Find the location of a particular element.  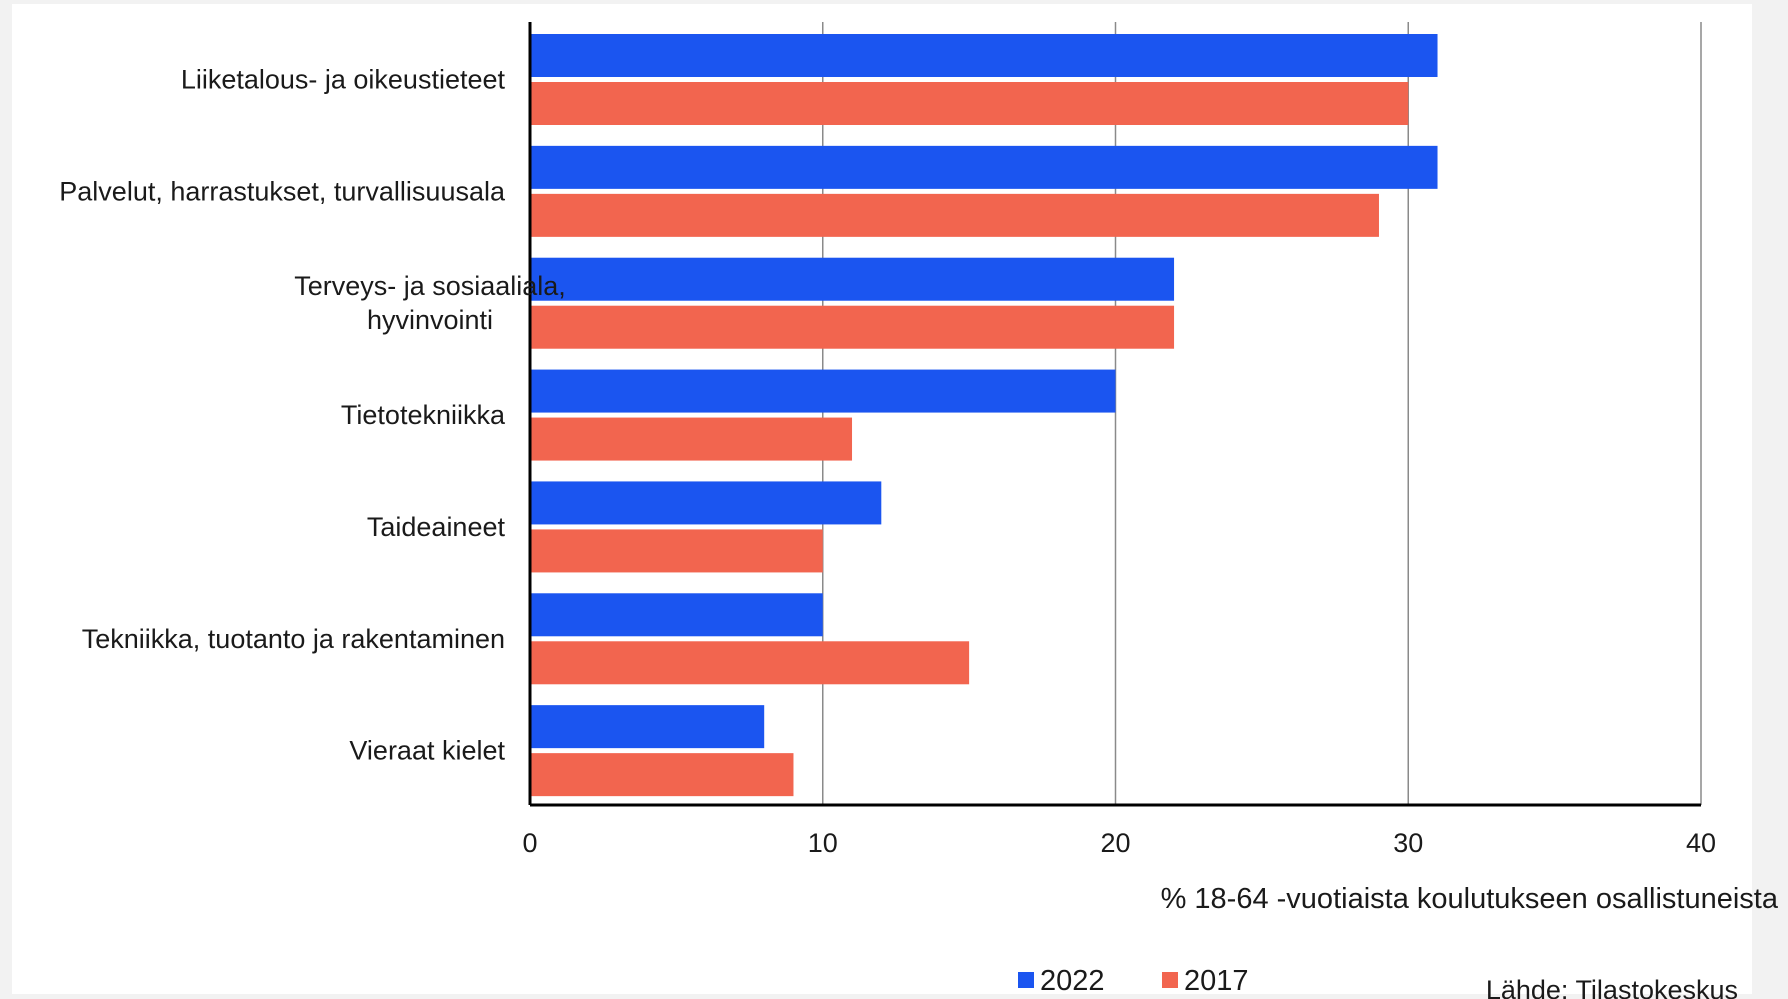

category-label: Vieraat kielet is located at coordinates (427, 751).